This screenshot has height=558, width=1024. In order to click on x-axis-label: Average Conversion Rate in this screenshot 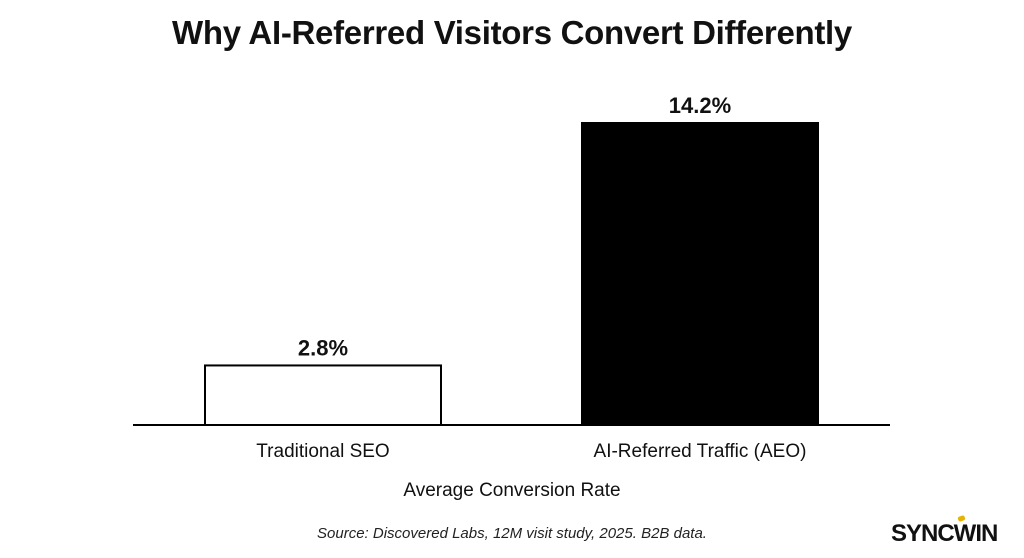, I will do `click(512, 490)`.